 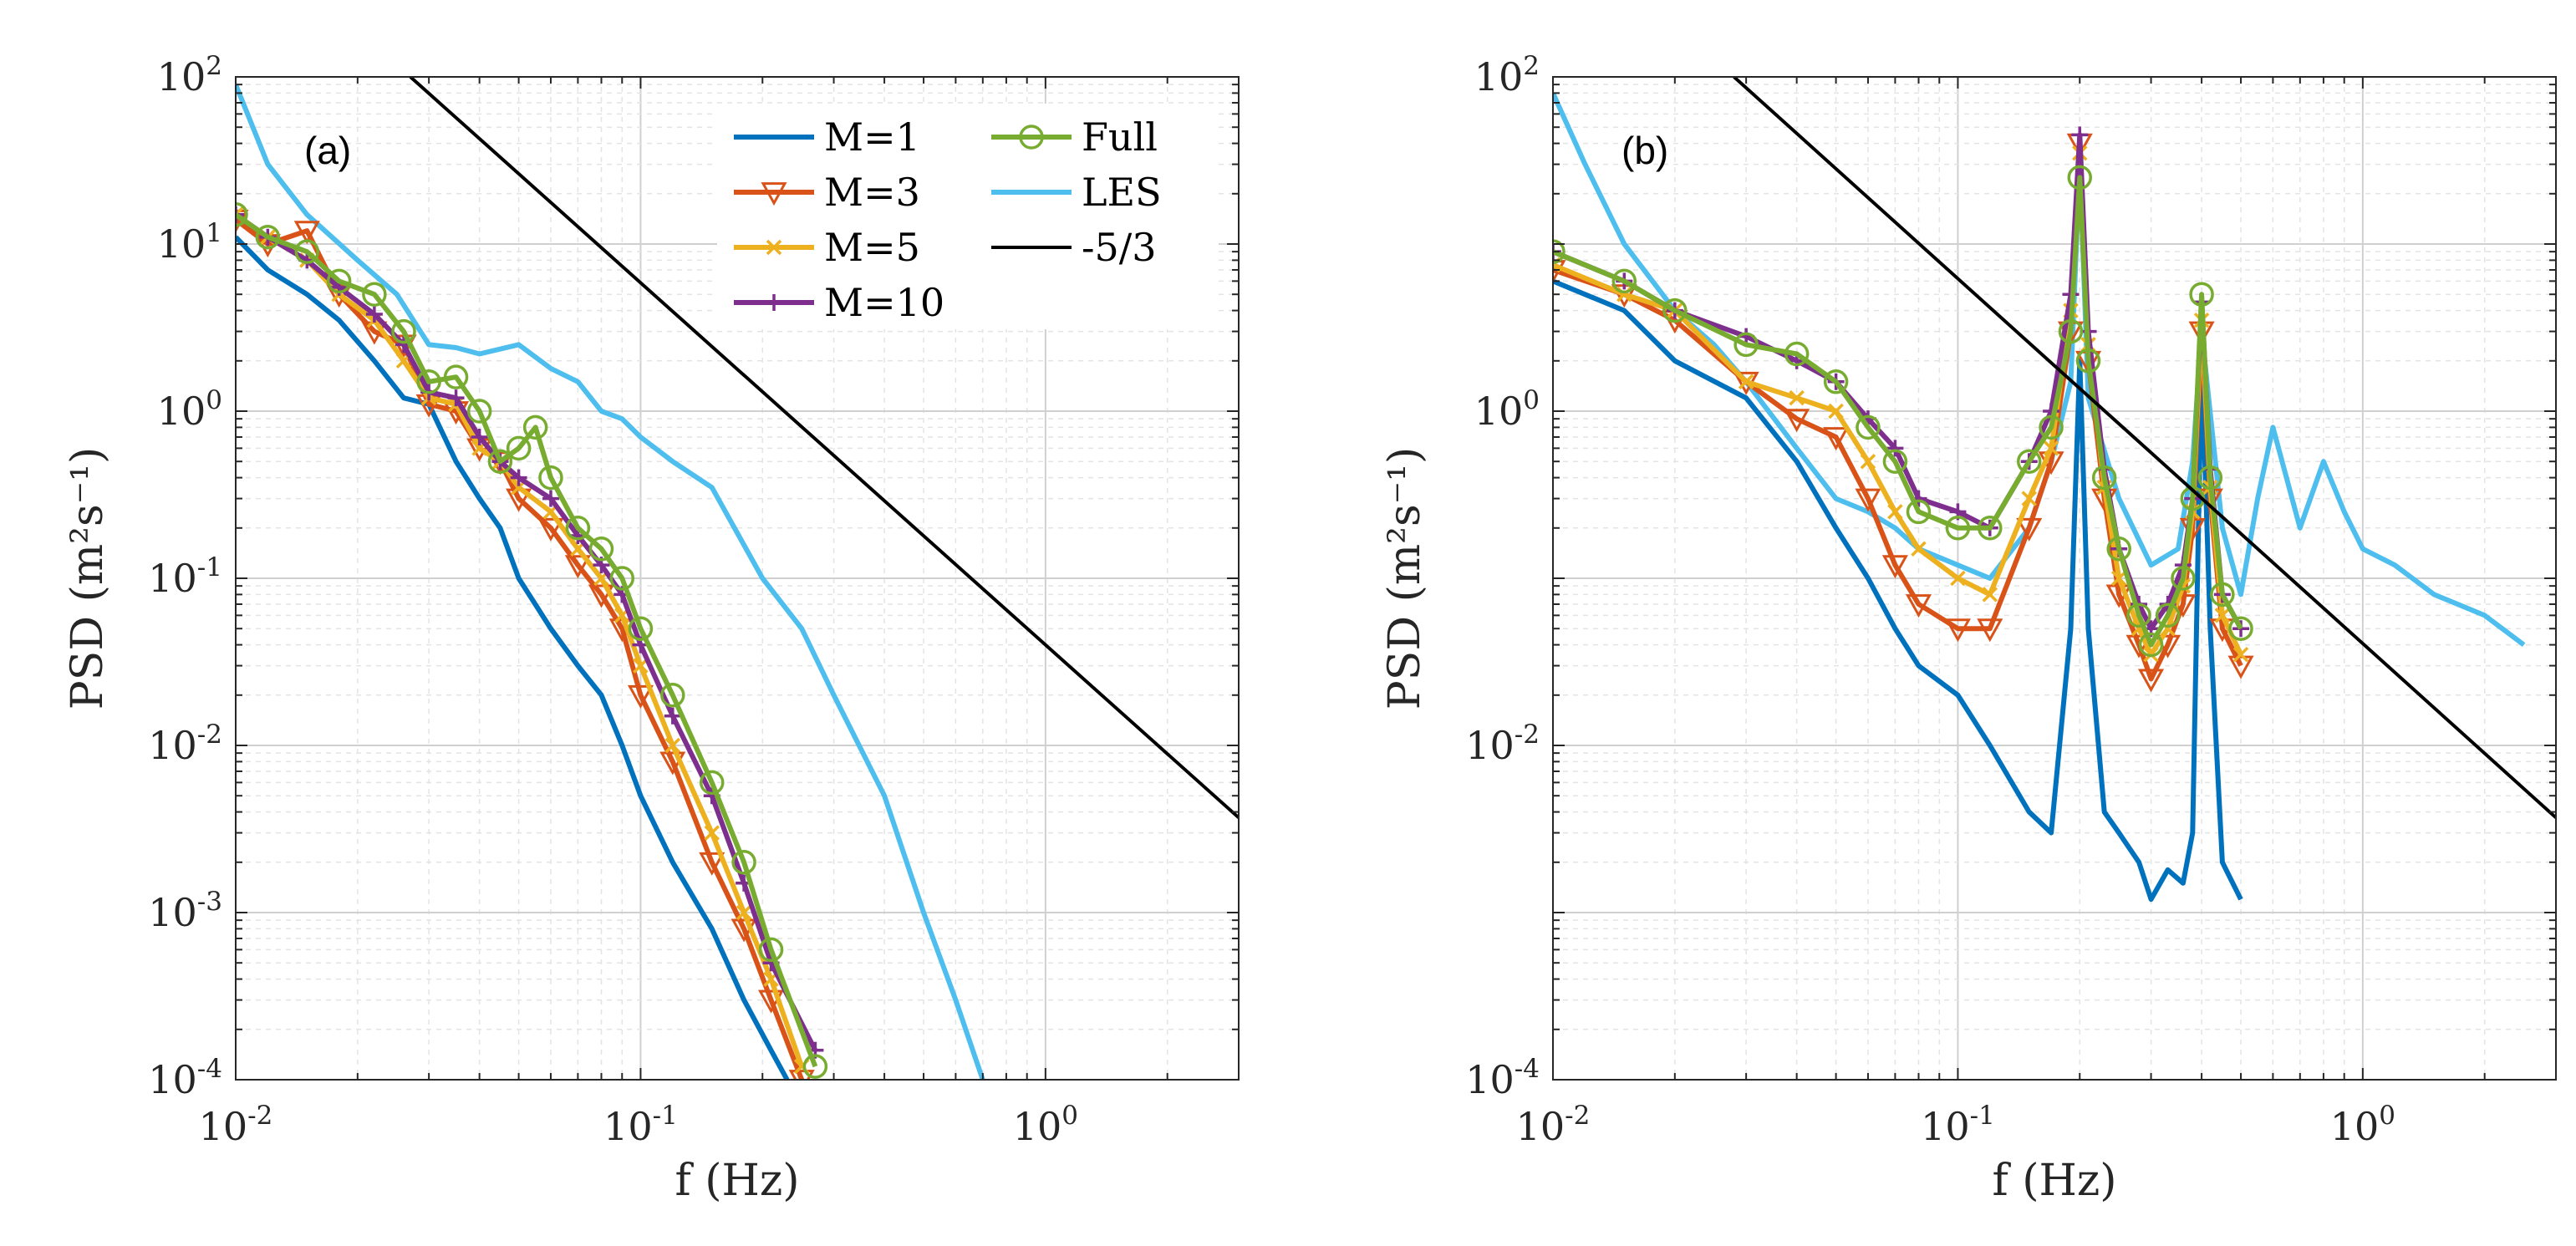 What do you see at coordinates (884, 302) in the screenshot?
I see `legend-label-m-10: M=10` at bounding box center [884, 302].